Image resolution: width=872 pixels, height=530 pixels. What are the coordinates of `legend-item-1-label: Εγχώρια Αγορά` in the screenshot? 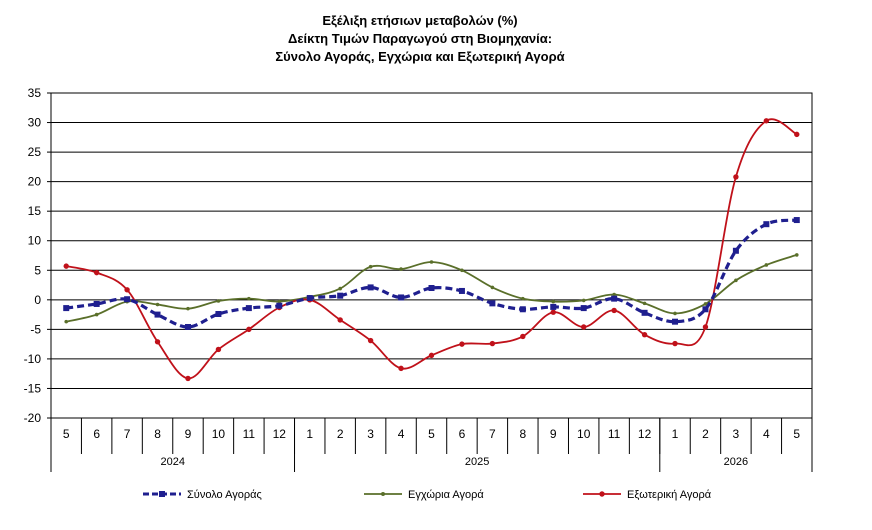 It's located at (446, 495).